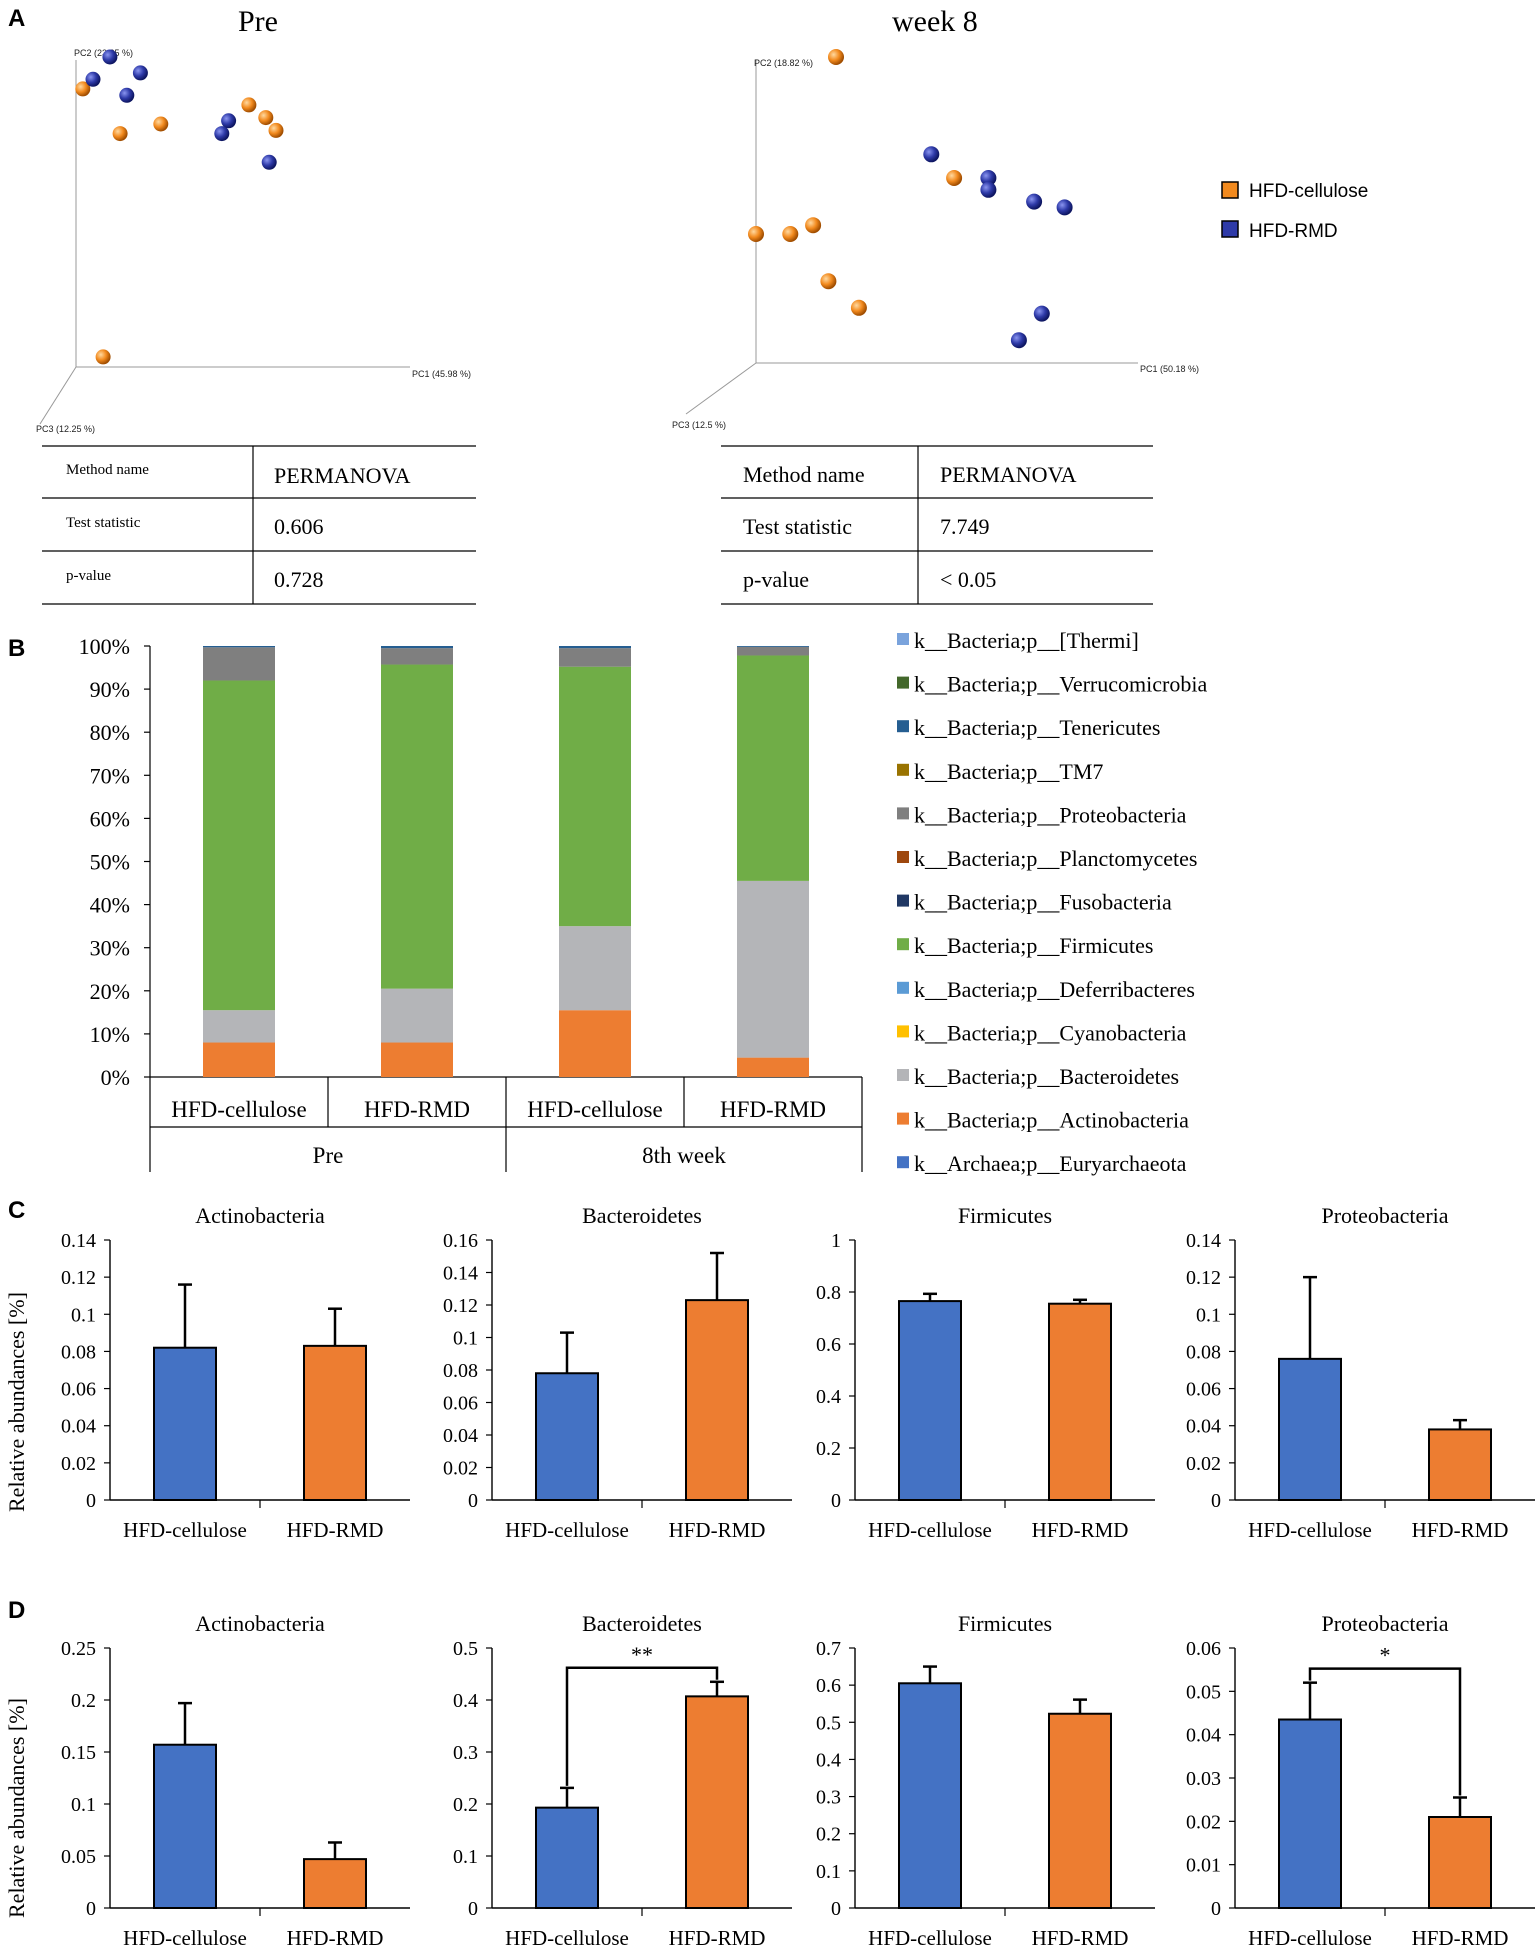 The image size is (1538, 1952). Describe the element at coordinates (299, 579) in the screenshot. I see `table-row-value: 0.728` at that location.